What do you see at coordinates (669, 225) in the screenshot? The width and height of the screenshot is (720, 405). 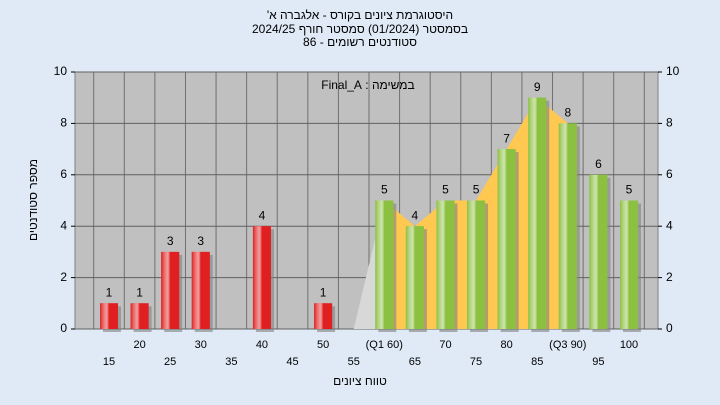 I see `y2-tick-label: 4` at bounding box center [669, 225].